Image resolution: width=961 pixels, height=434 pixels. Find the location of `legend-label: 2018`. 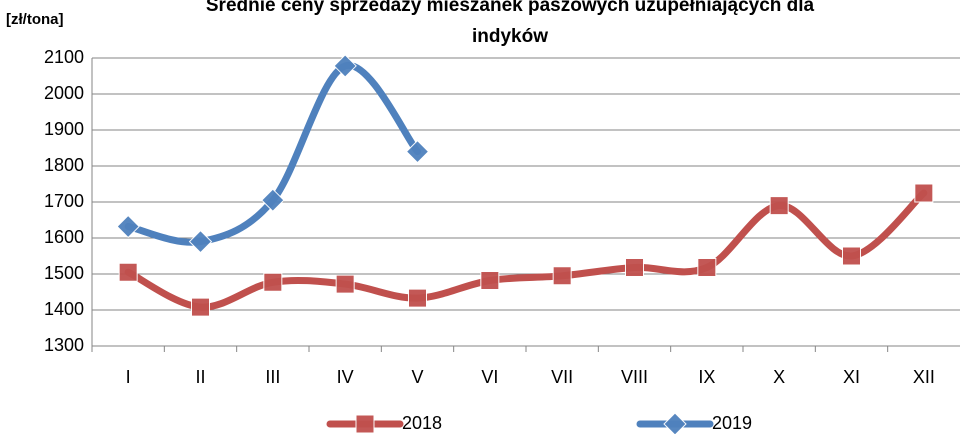

legend-label: 2018 is located at coordinates (422, 423).